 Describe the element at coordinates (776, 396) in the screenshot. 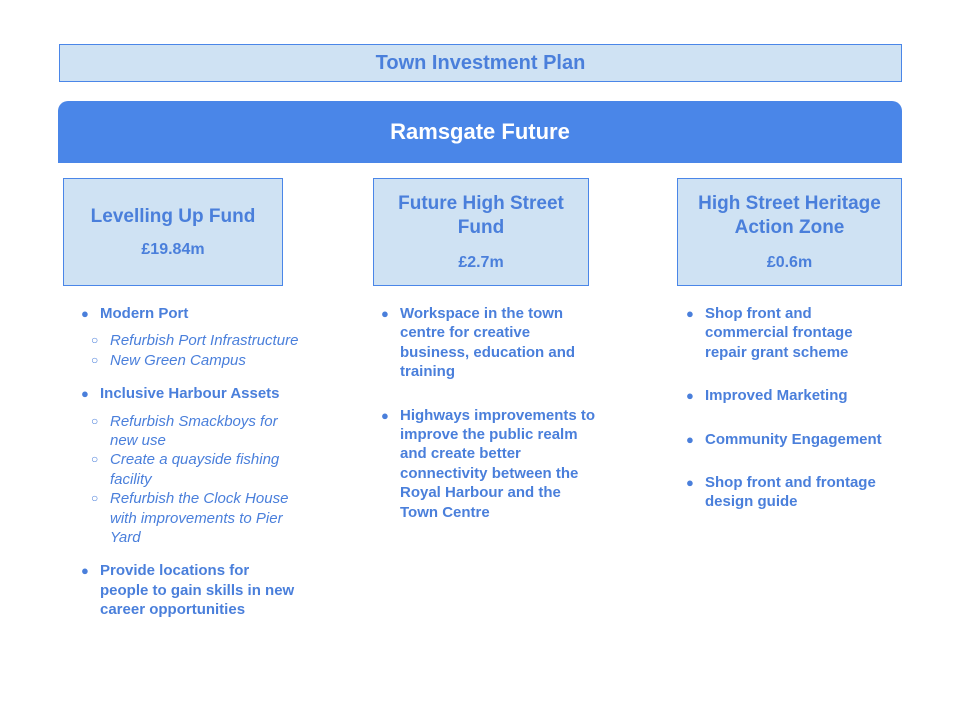

I see `item-text: Improved Marketing` at that location.